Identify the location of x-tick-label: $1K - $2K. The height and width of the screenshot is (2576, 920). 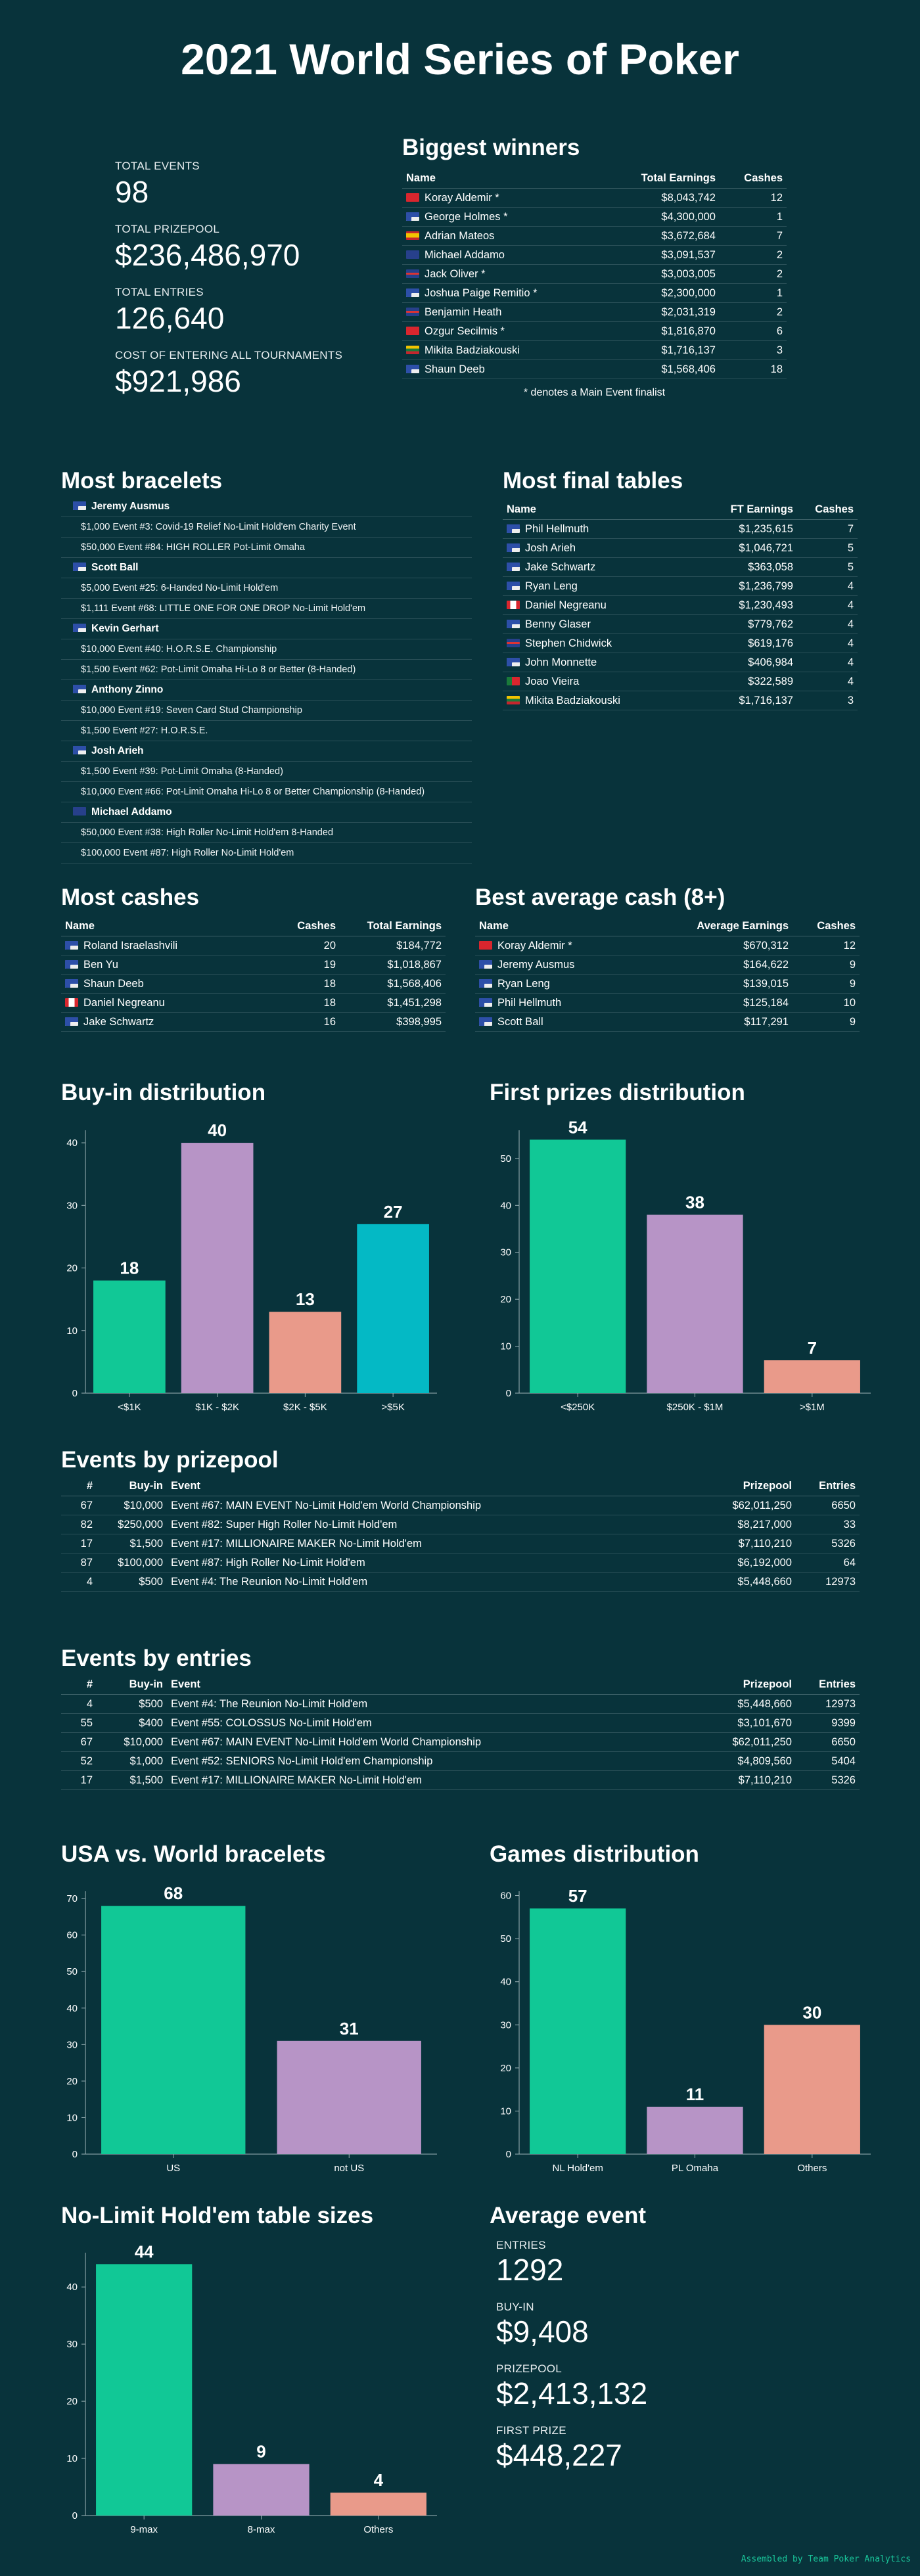
(217, 1407).